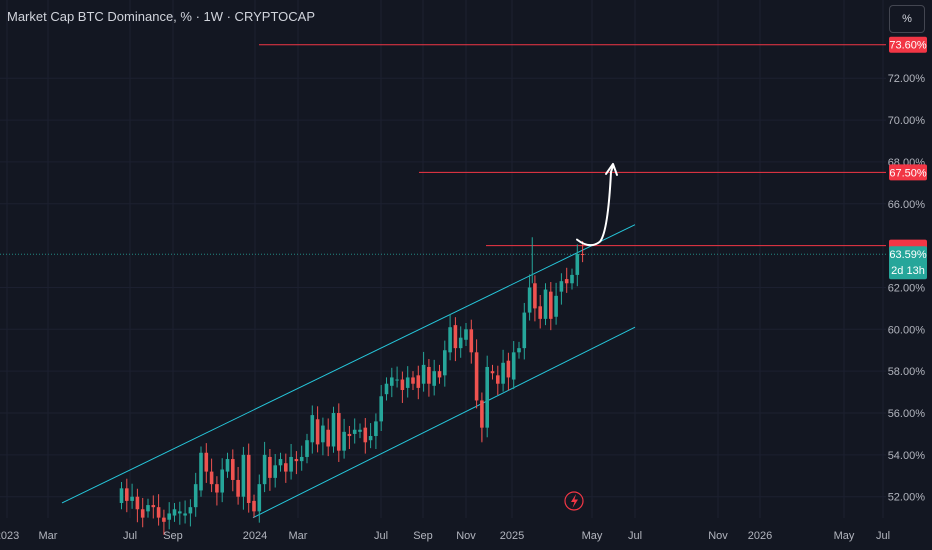 The image size is (932, 550). I want to click on countdown-label: 2d 13h, so click(908, 271).